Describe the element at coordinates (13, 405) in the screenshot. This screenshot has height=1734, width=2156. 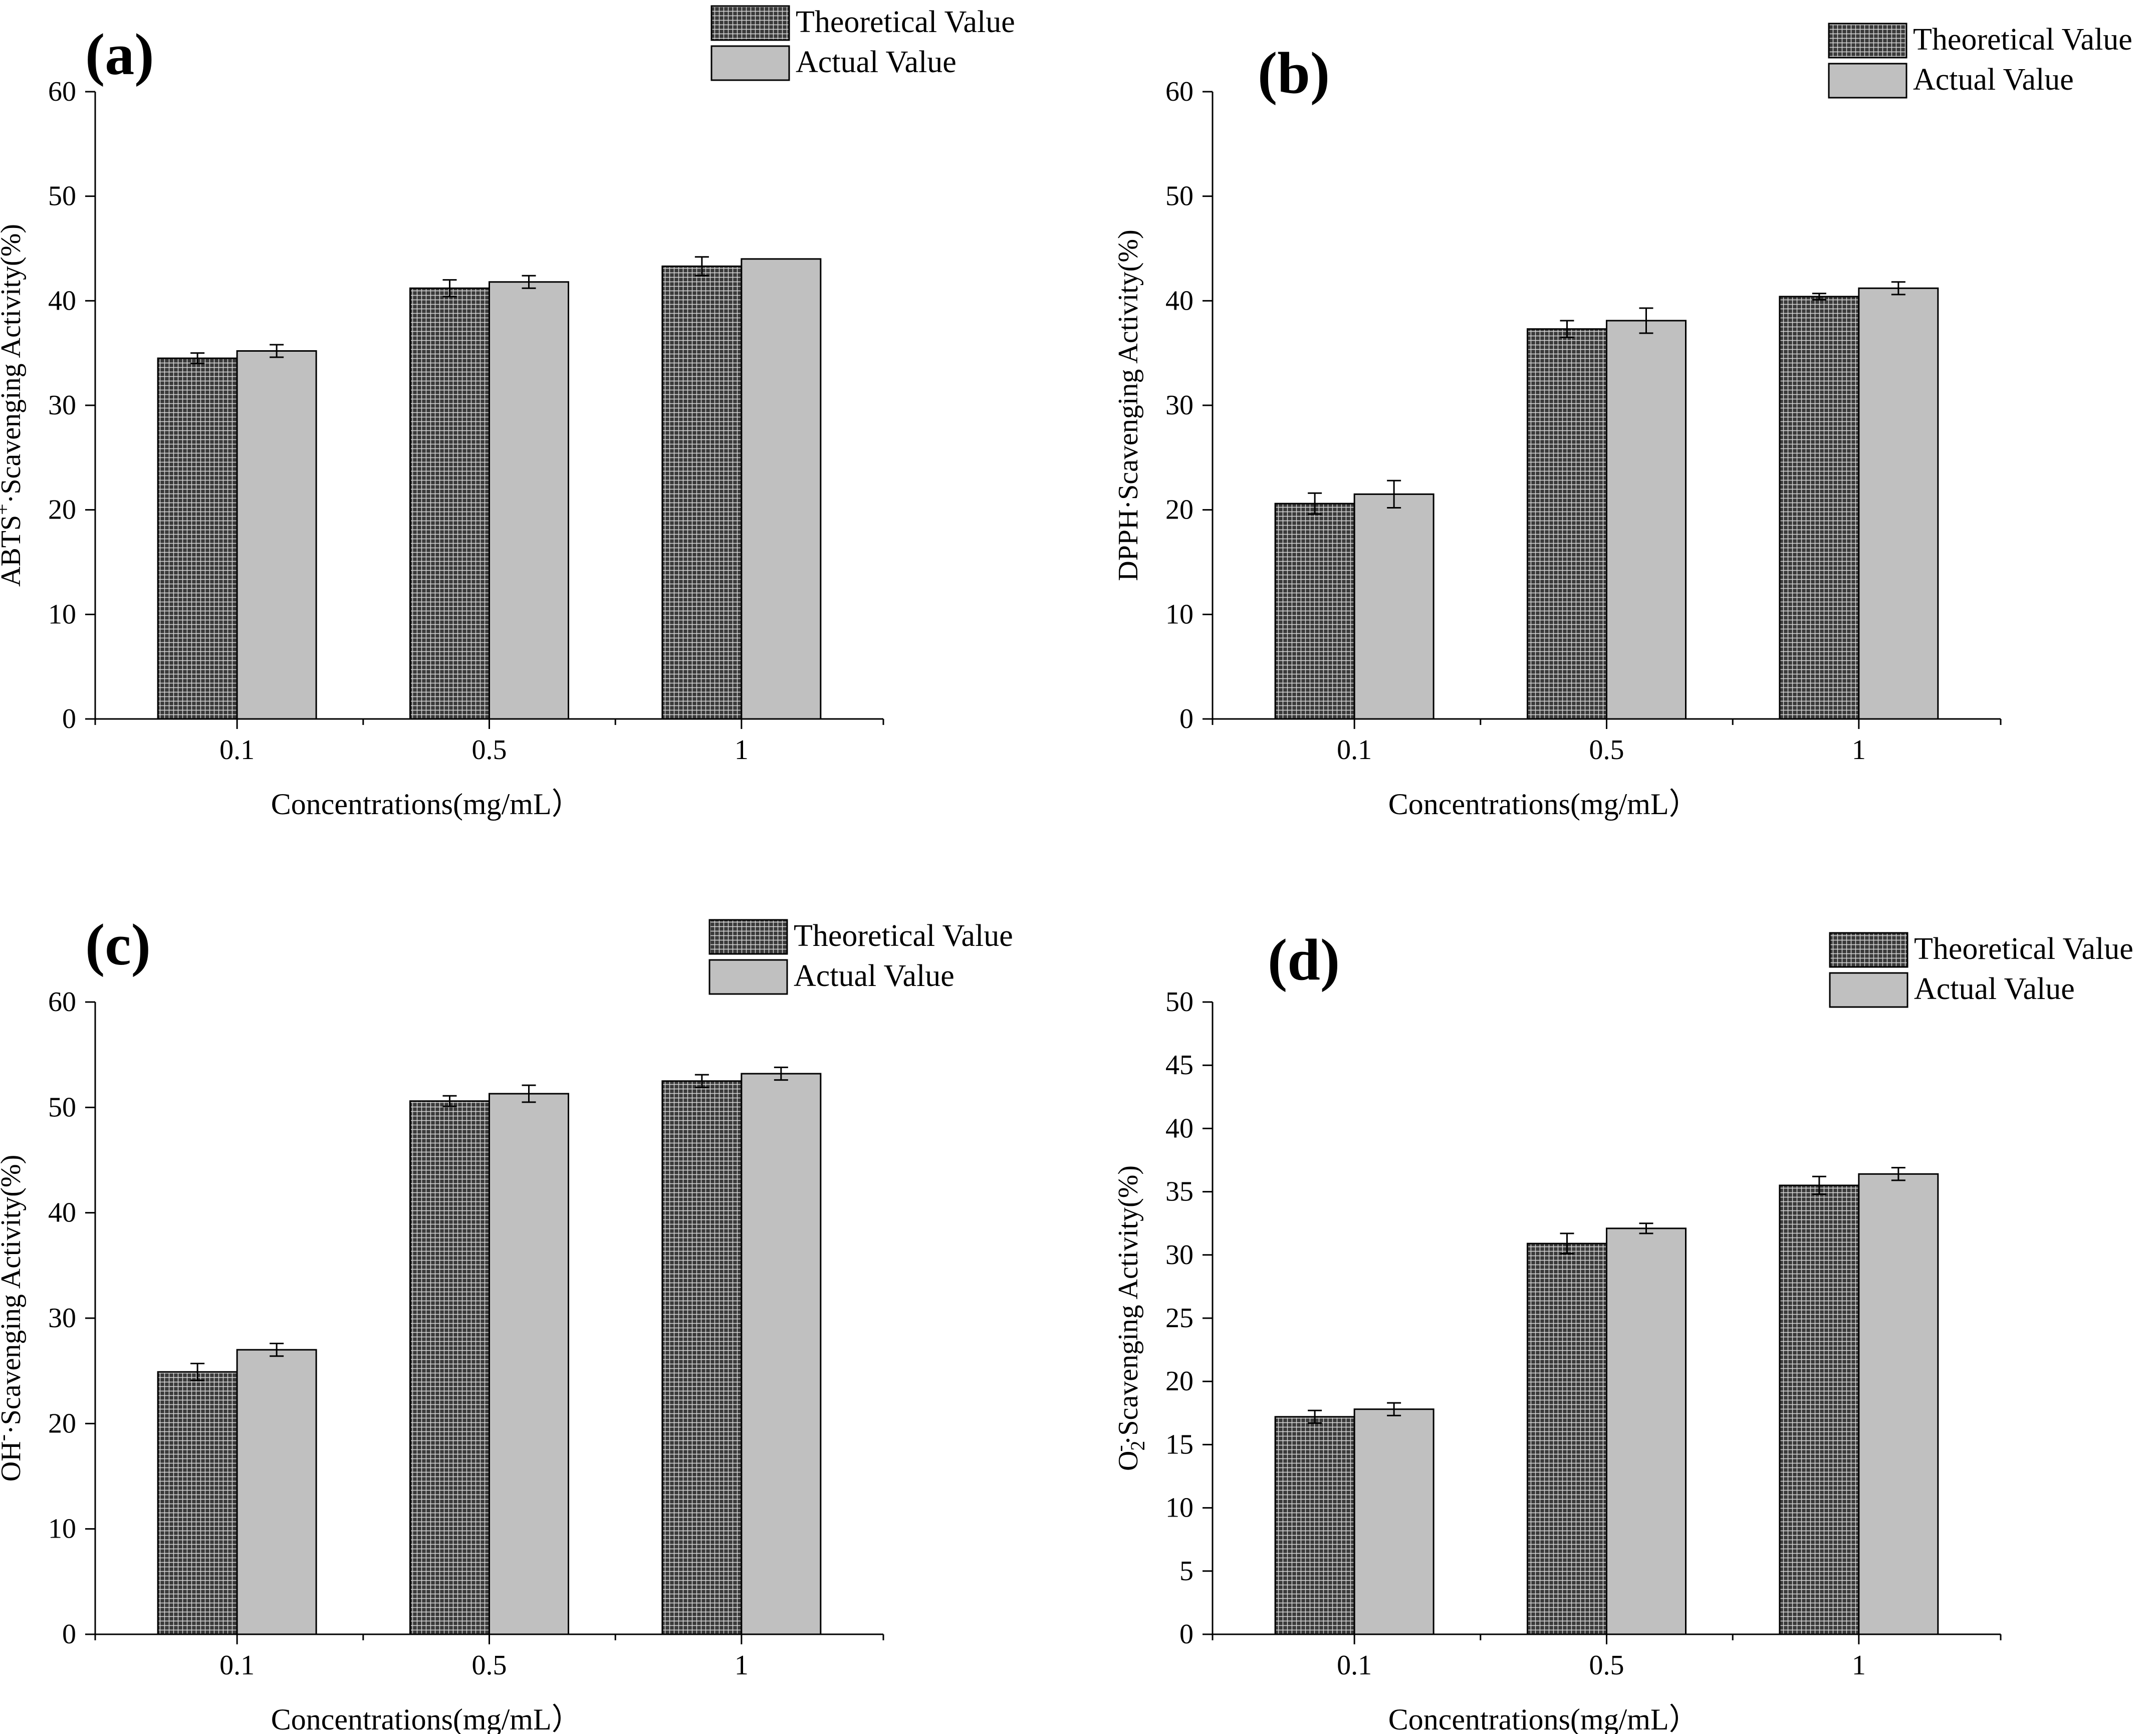
I see `y-axis-title: ABTS+·Scavenging Activity(%)` at that location.